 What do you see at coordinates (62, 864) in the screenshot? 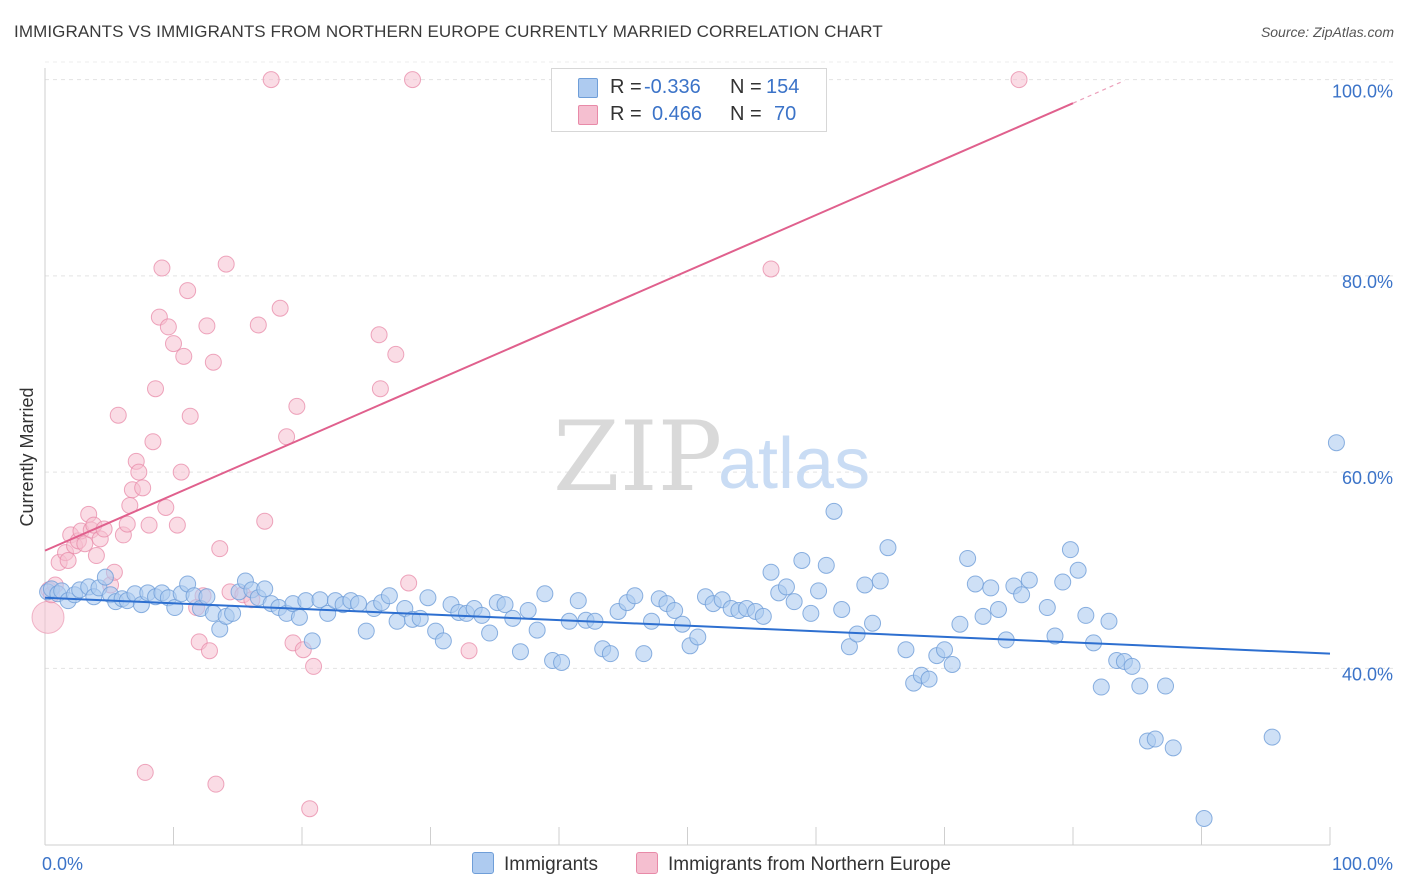
I see `x-tick-label: 0.0%` at bounding box center [62, 864].